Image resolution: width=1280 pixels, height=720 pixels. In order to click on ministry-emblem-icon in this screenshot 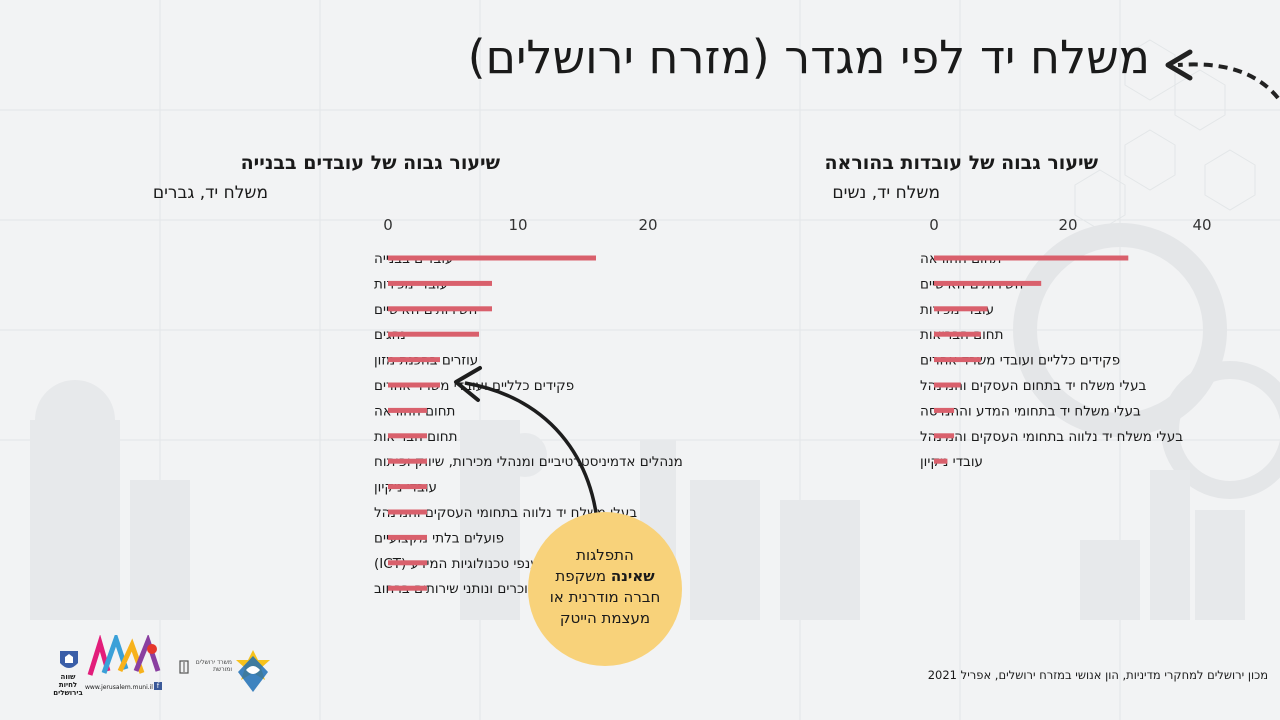, I will do `click(184, 667)`.